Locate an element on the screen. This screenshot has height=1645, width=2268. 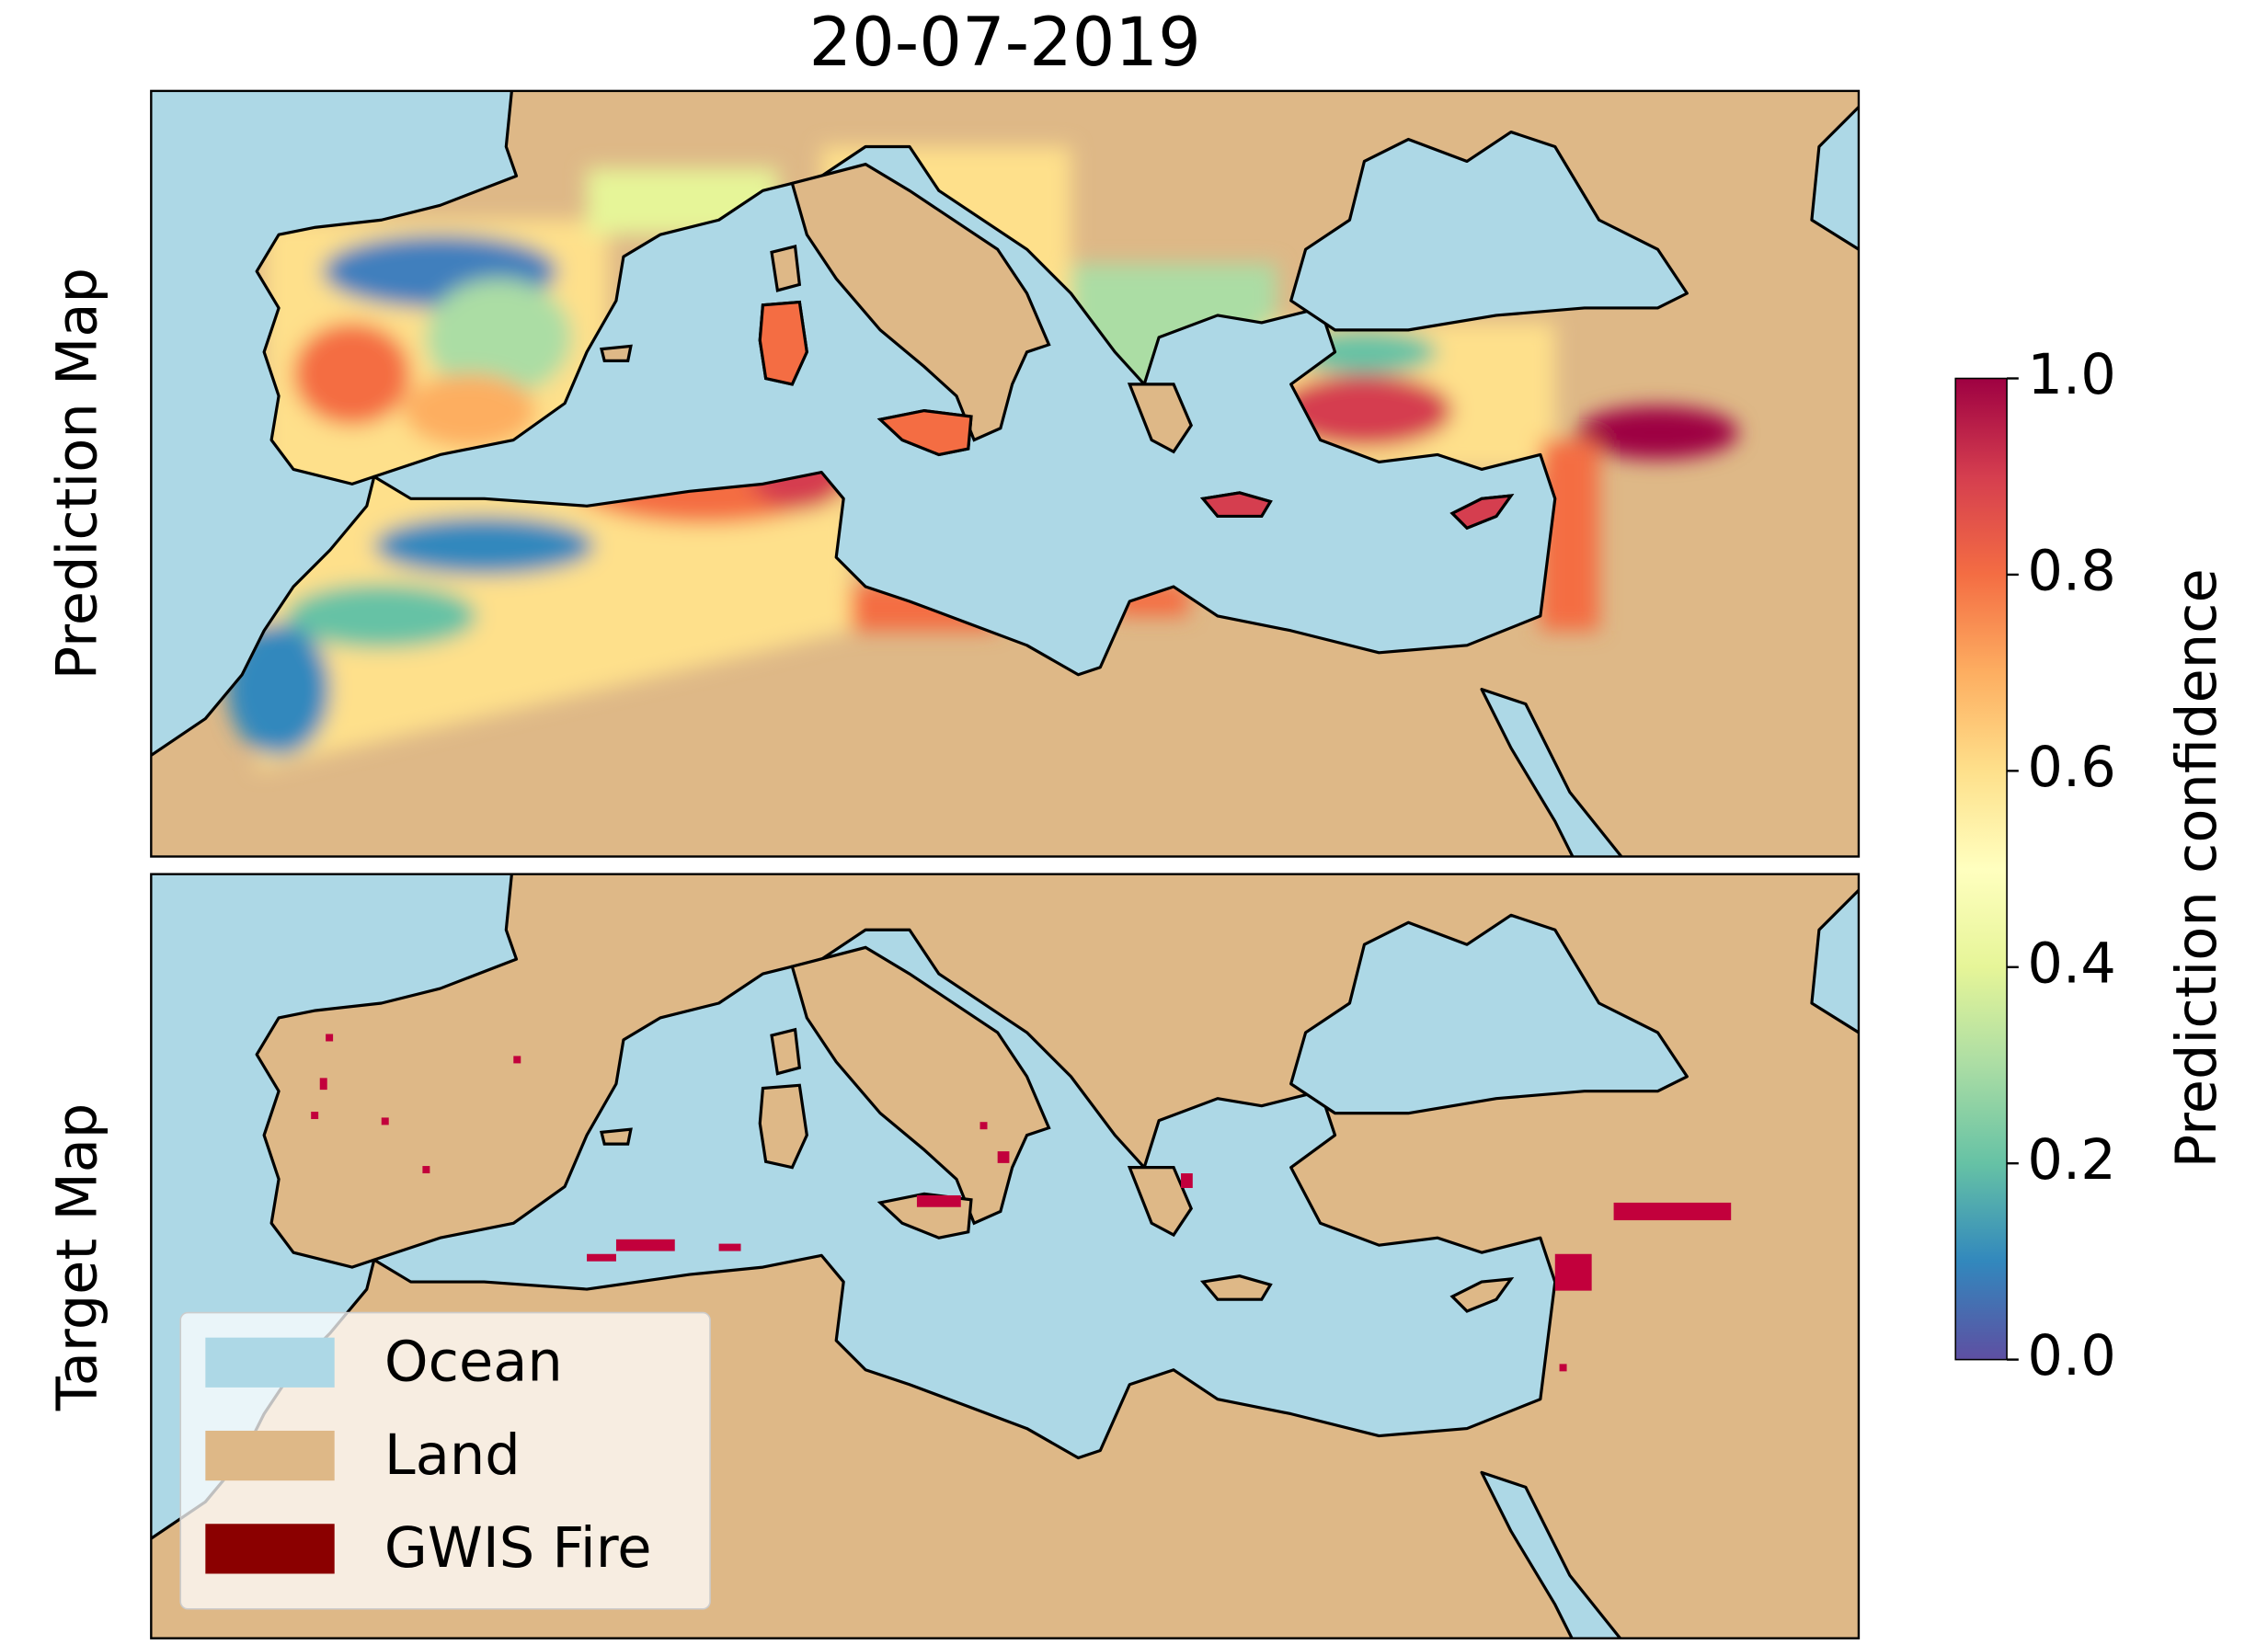
legend-label: Ocean is located at coordinates (473, 1363).